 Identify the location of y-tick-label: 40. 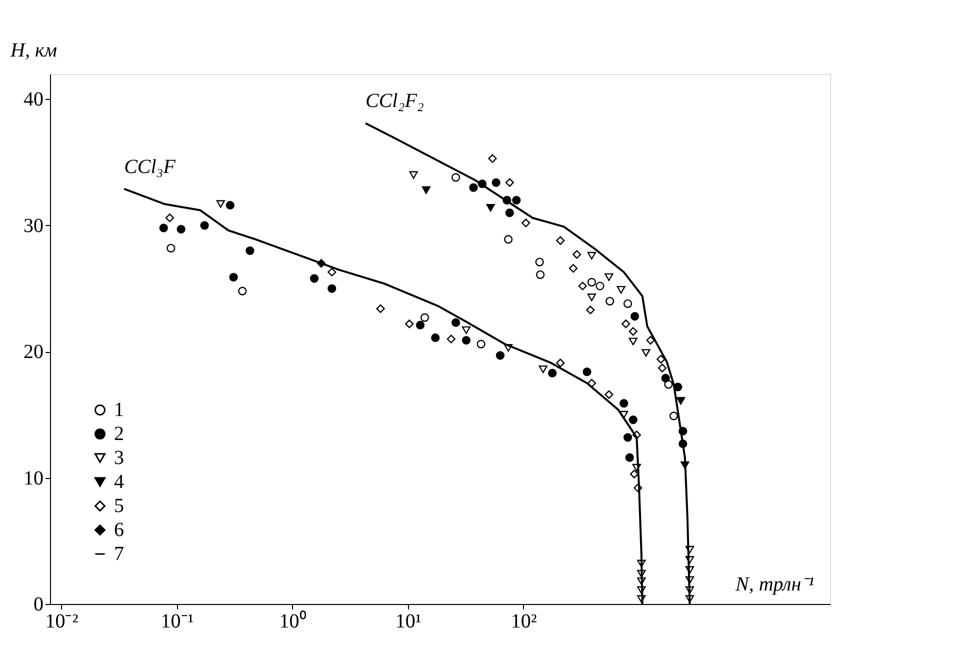
(34, 99).